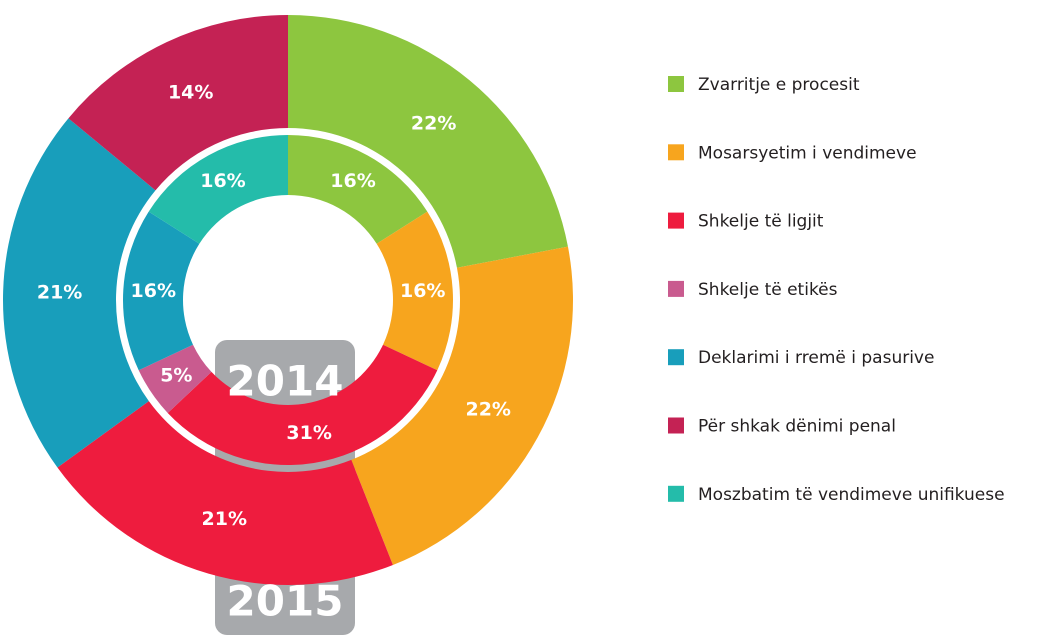 The height and width of the screenshot is (639, 1055). I want to click on value-label: 5%, so click(176, 375).